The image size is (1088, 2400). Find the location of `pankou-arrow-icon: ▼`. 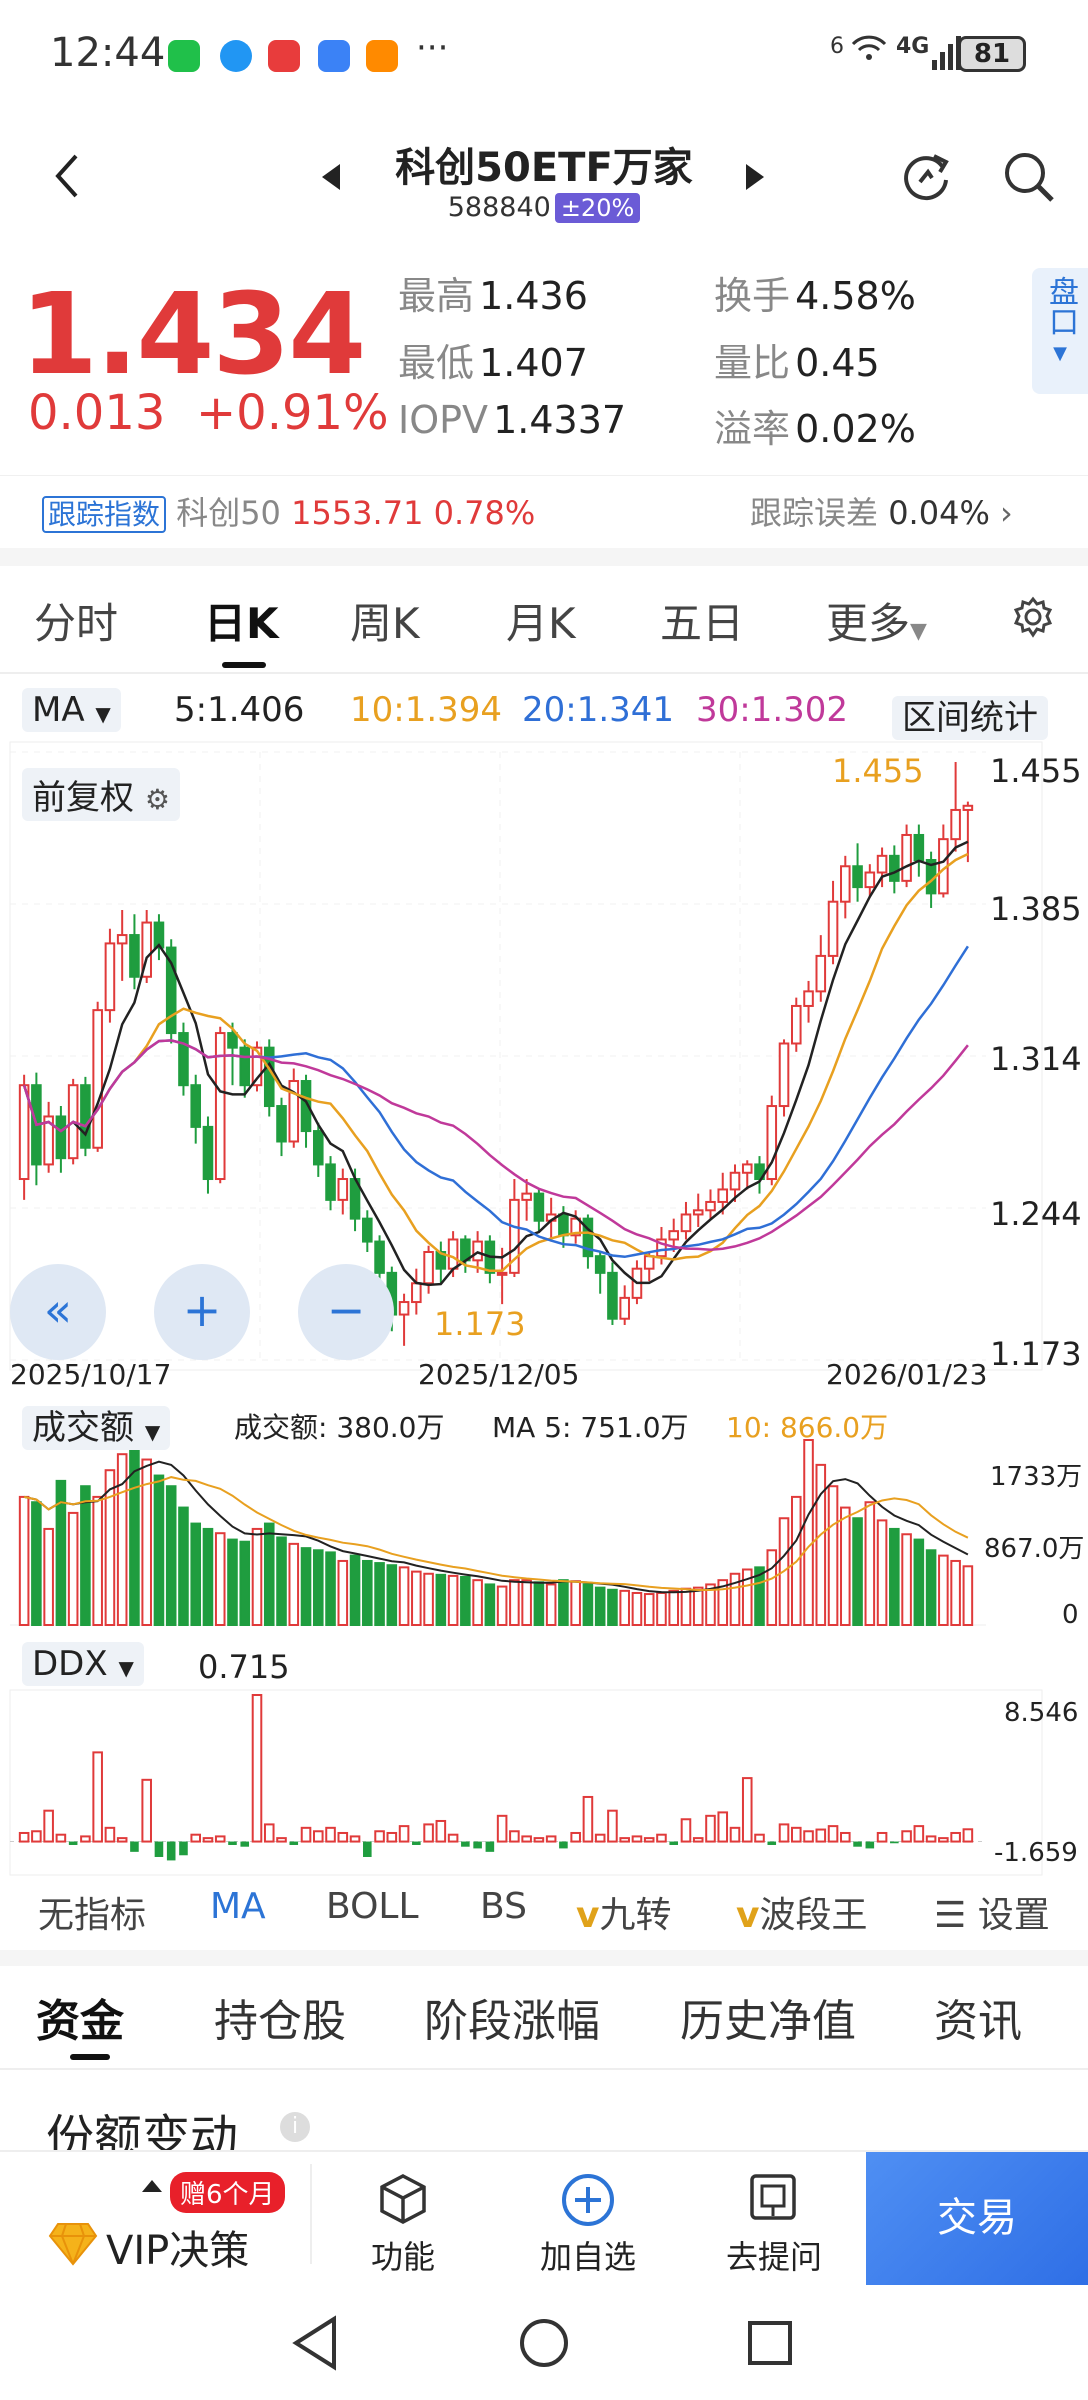

pankou-arrow-icon: ▼ is located at coordinates (1060, 353).